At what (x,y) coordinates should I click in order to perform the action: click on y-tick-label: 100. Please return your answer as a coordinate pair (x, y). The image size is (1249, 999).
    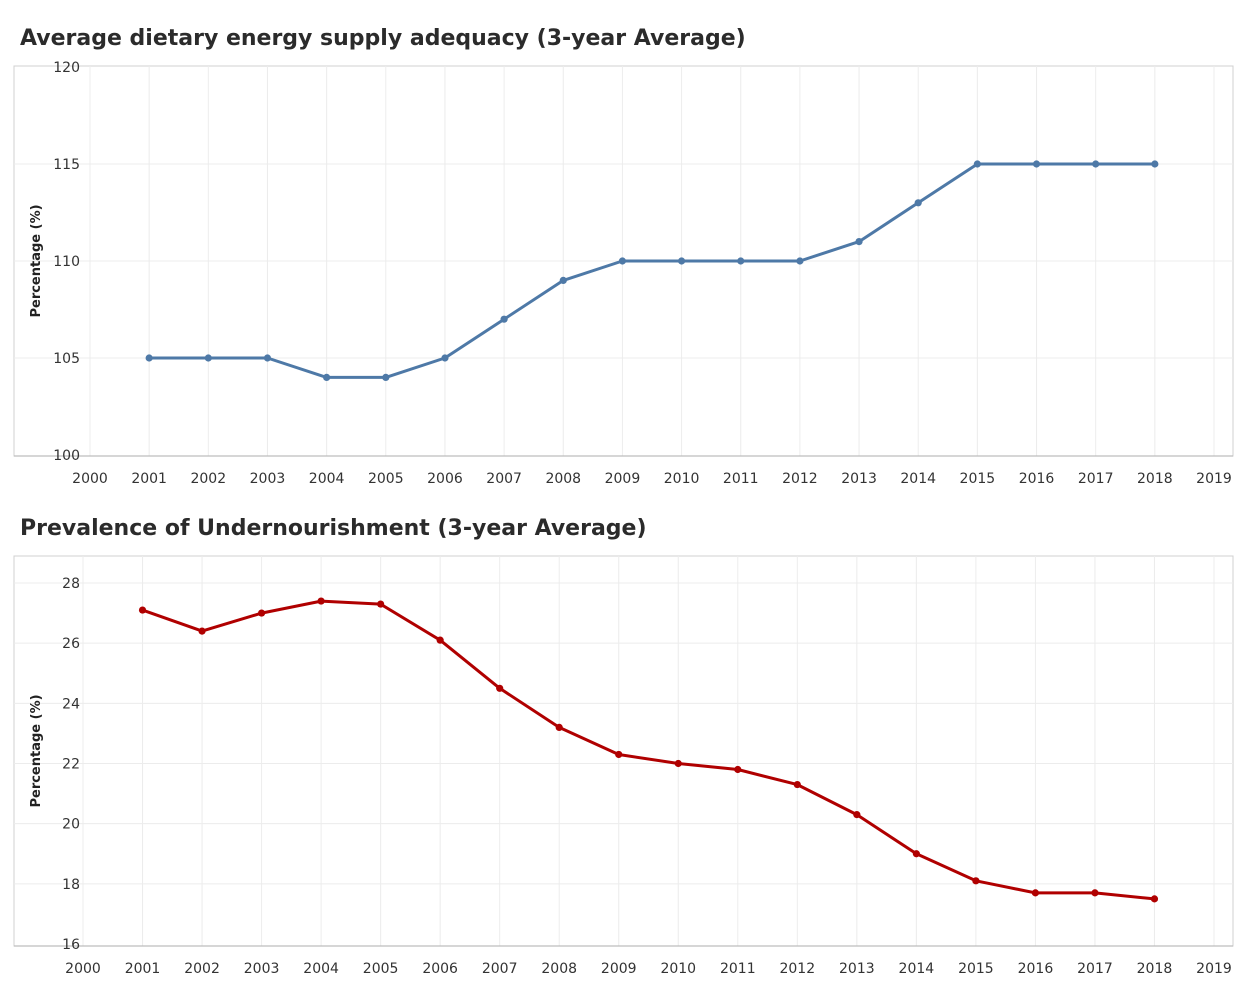
    Looking at the image, I should click on (66, 456).